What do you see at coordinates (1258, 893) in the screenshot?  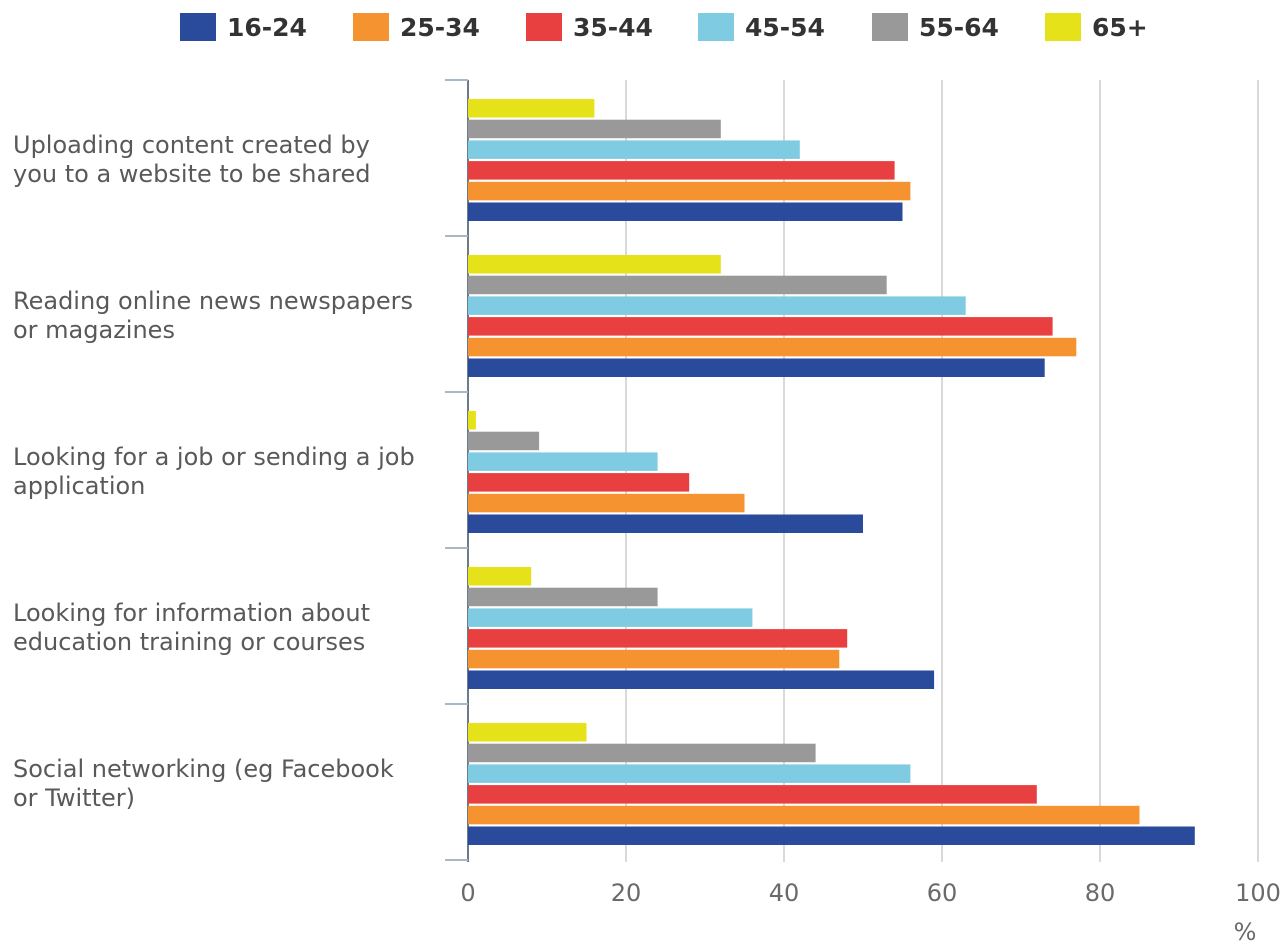 I see `x-tick-label: 100` at bounding box center [1258, 893].